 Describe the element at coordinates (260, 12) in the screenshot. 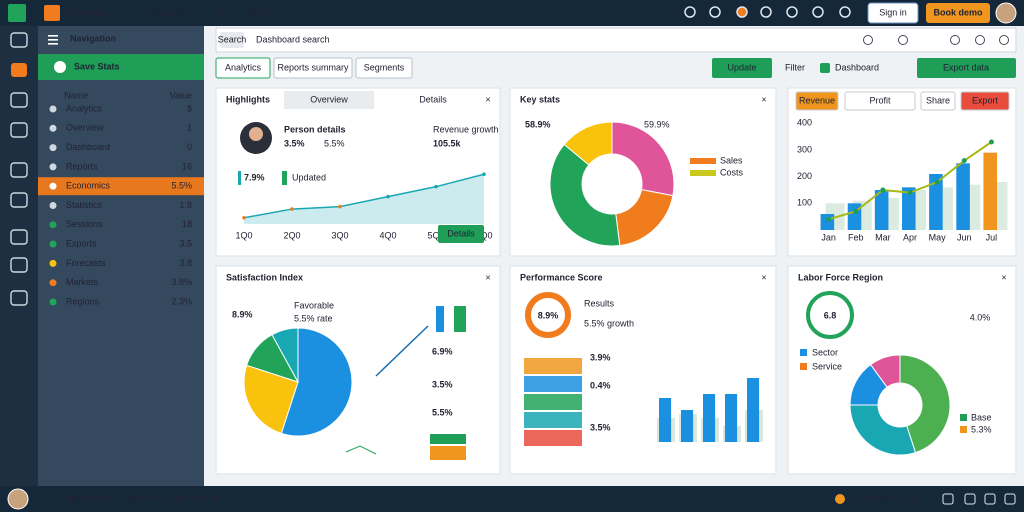

I see `nav-link: Salnes` at that location.